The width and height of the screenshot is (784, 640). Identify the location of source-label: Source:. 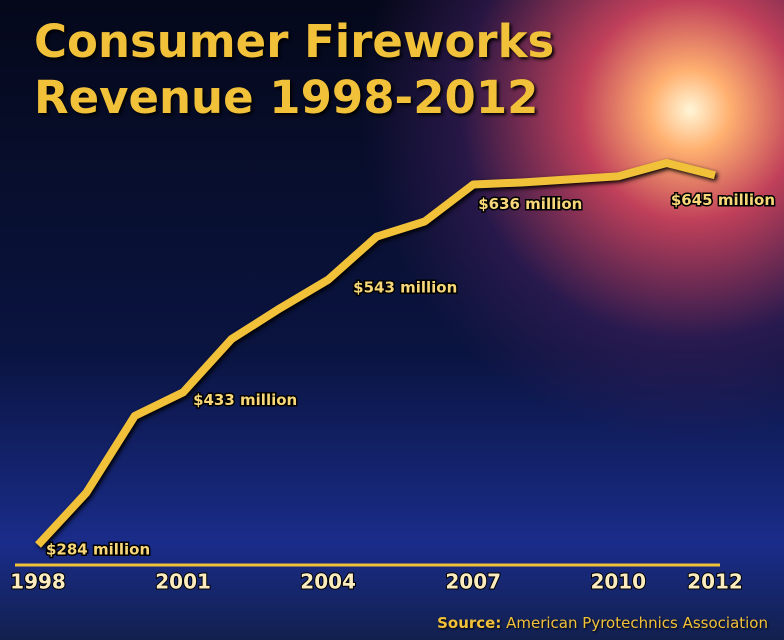
(469, 623).